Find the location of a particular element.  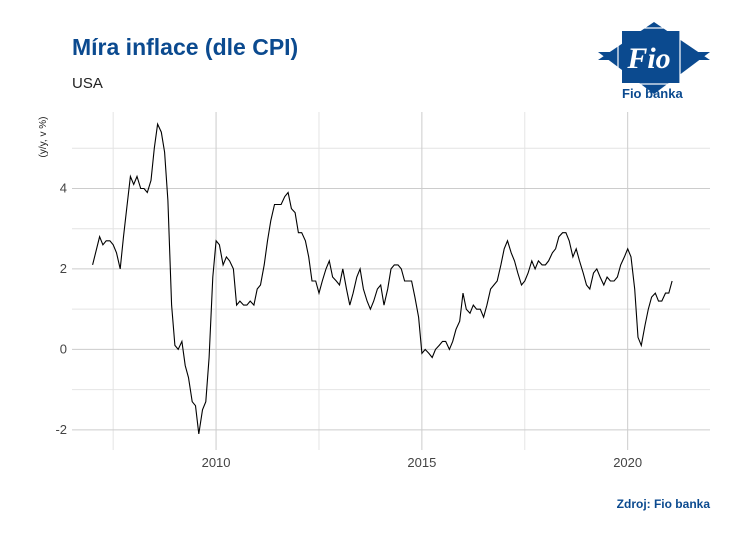

x-tick-label: 2015 is located at coordinates (421, 462).